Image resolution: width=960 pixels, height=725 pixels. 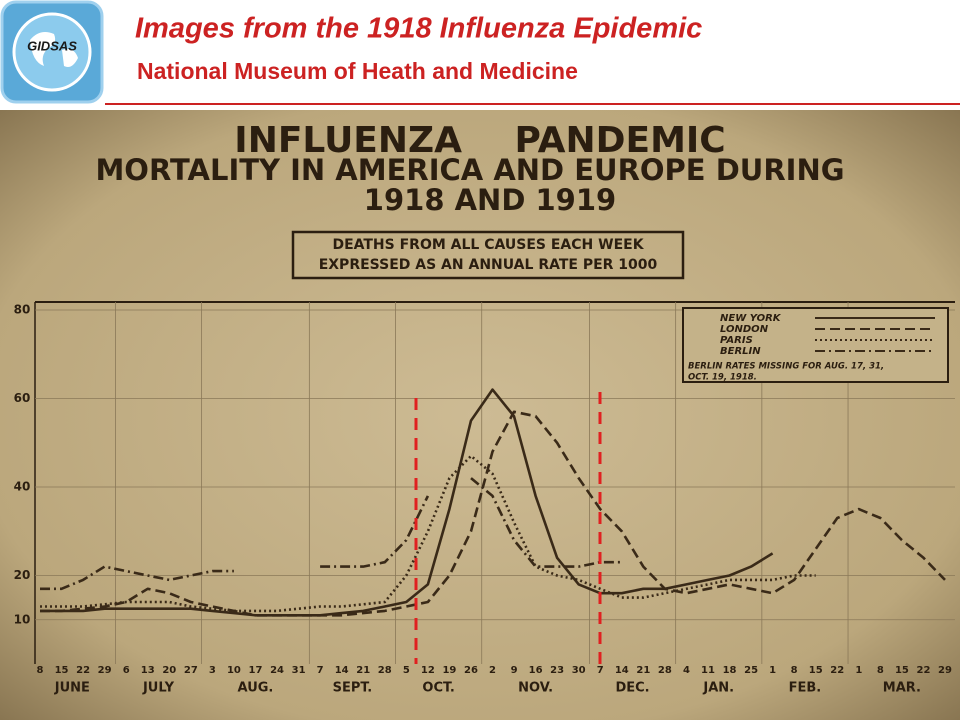 What do you see at coordinates (169, 670) in the screenshot?
I see `x-tick-label: 20` at bounding box center [169, 670].